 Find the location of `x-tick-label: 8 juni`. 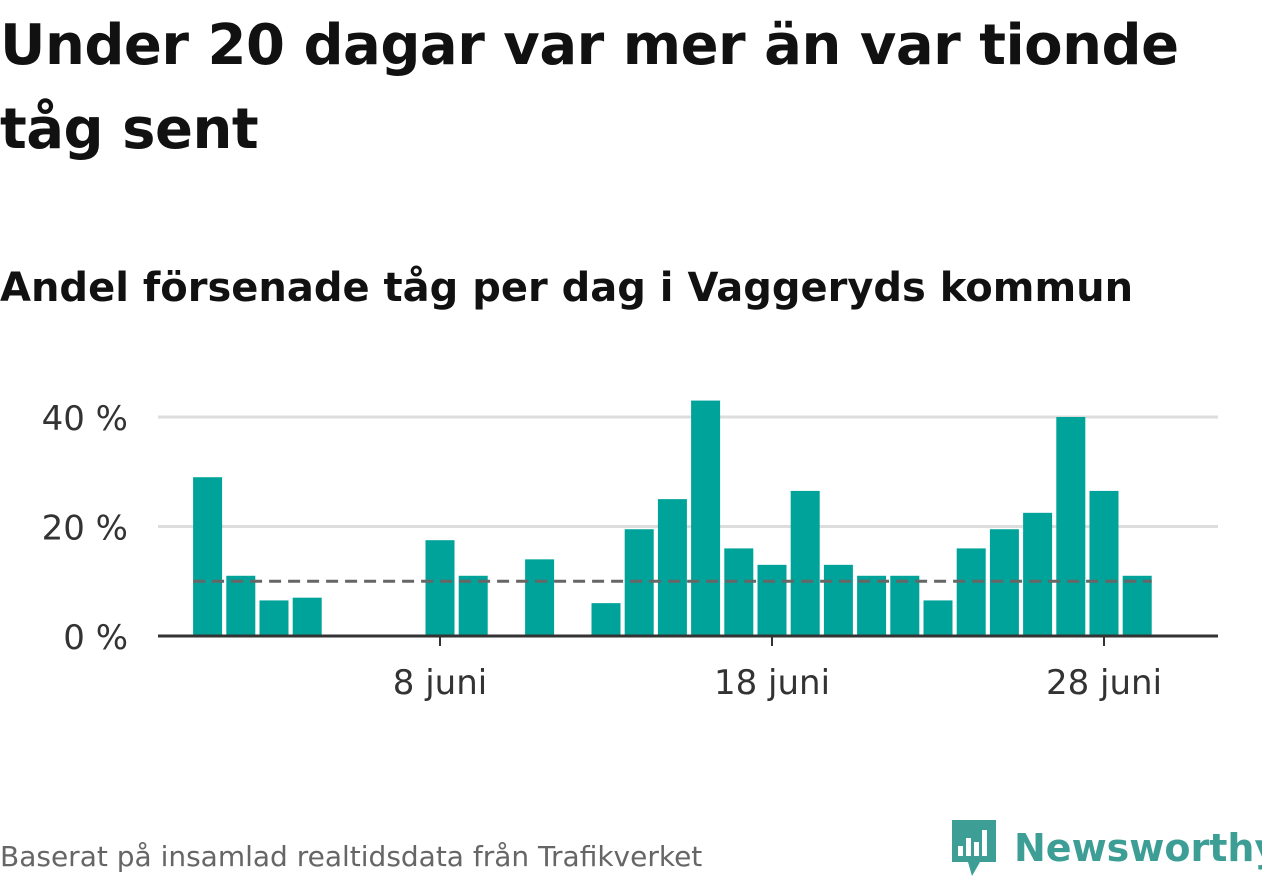

x-tick-label: 8 juni is located at coordinates (440, 683).